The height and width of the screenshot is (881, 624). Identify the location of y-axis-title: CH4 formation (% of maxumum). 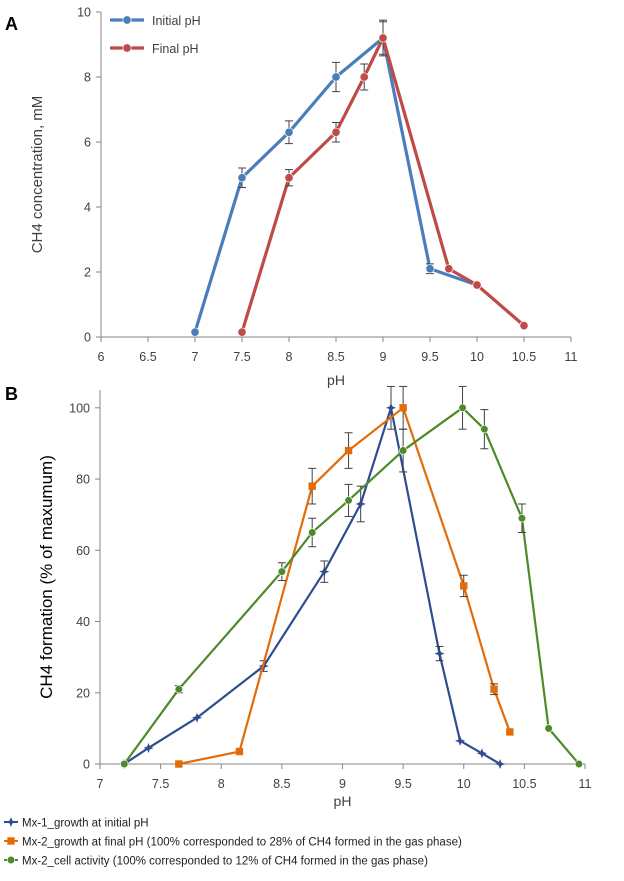
(46, 577).